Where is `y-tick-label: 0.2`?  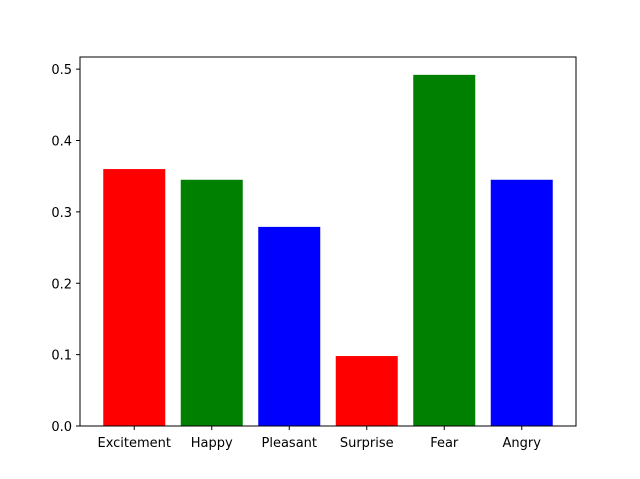
y-tick-label: 0.2 is located at coordinates (61, 284).